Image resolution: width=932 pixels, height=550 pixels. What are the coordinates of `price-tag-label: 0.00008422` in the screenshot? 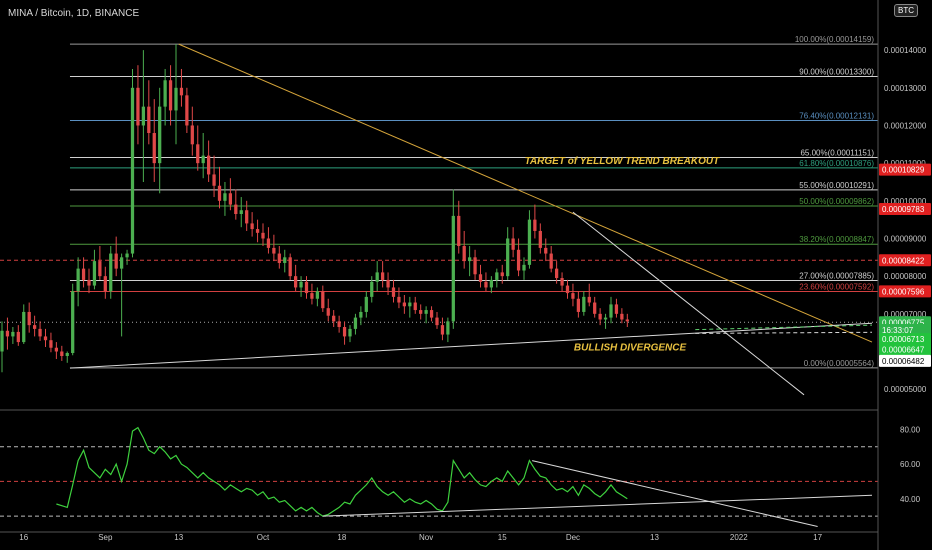 It's located at (903, 260).